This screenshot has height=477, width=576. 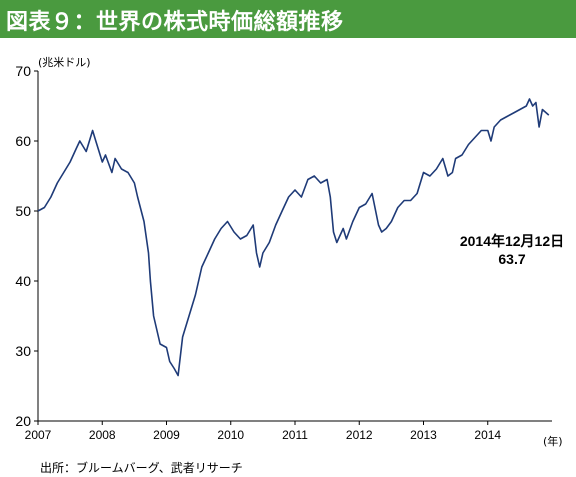 I want to click on source-note: 出所：ブルームバーグ、武者リサーチ, so click(x=141, y=468).